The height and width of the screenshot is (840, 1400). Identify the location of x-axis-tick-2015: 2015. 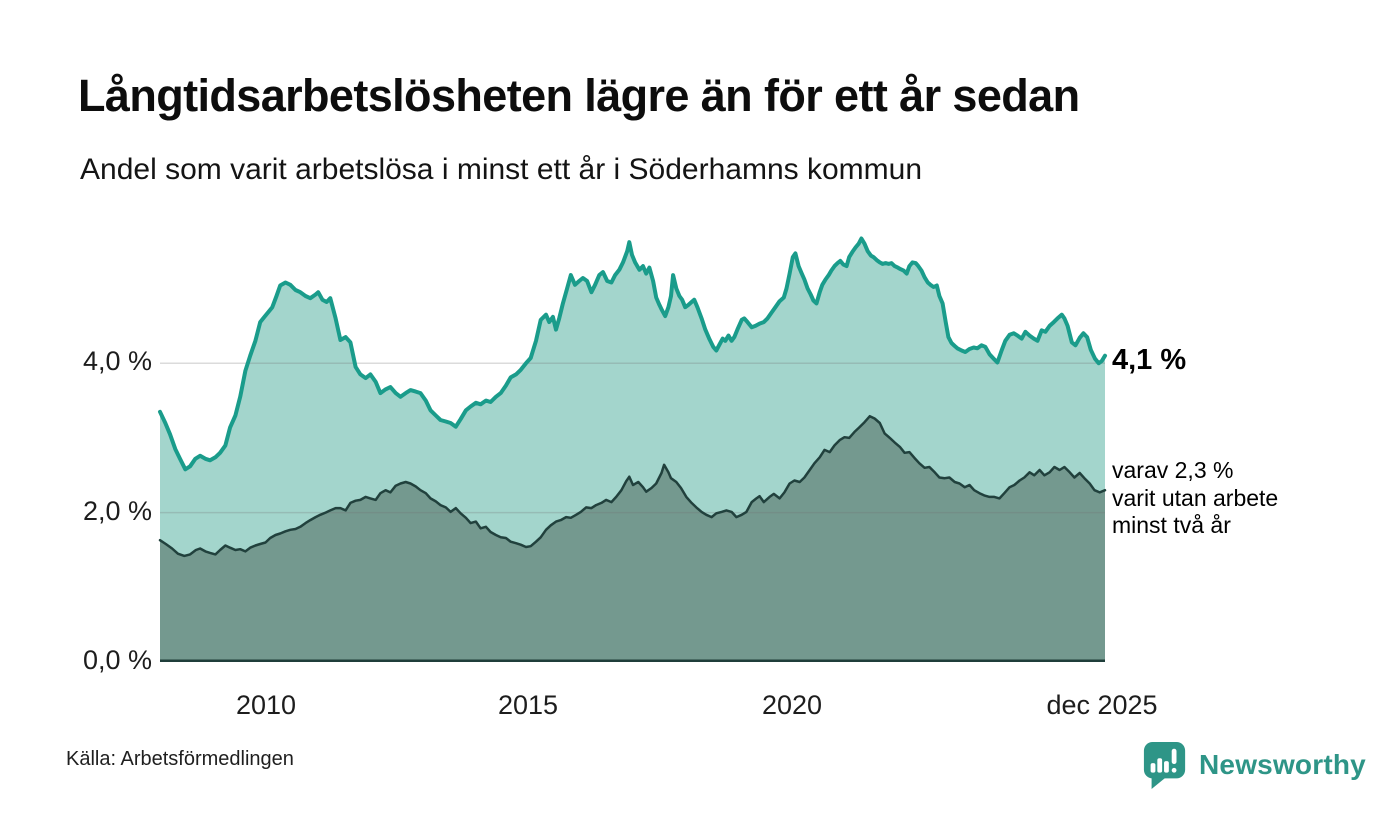
(528, 705).